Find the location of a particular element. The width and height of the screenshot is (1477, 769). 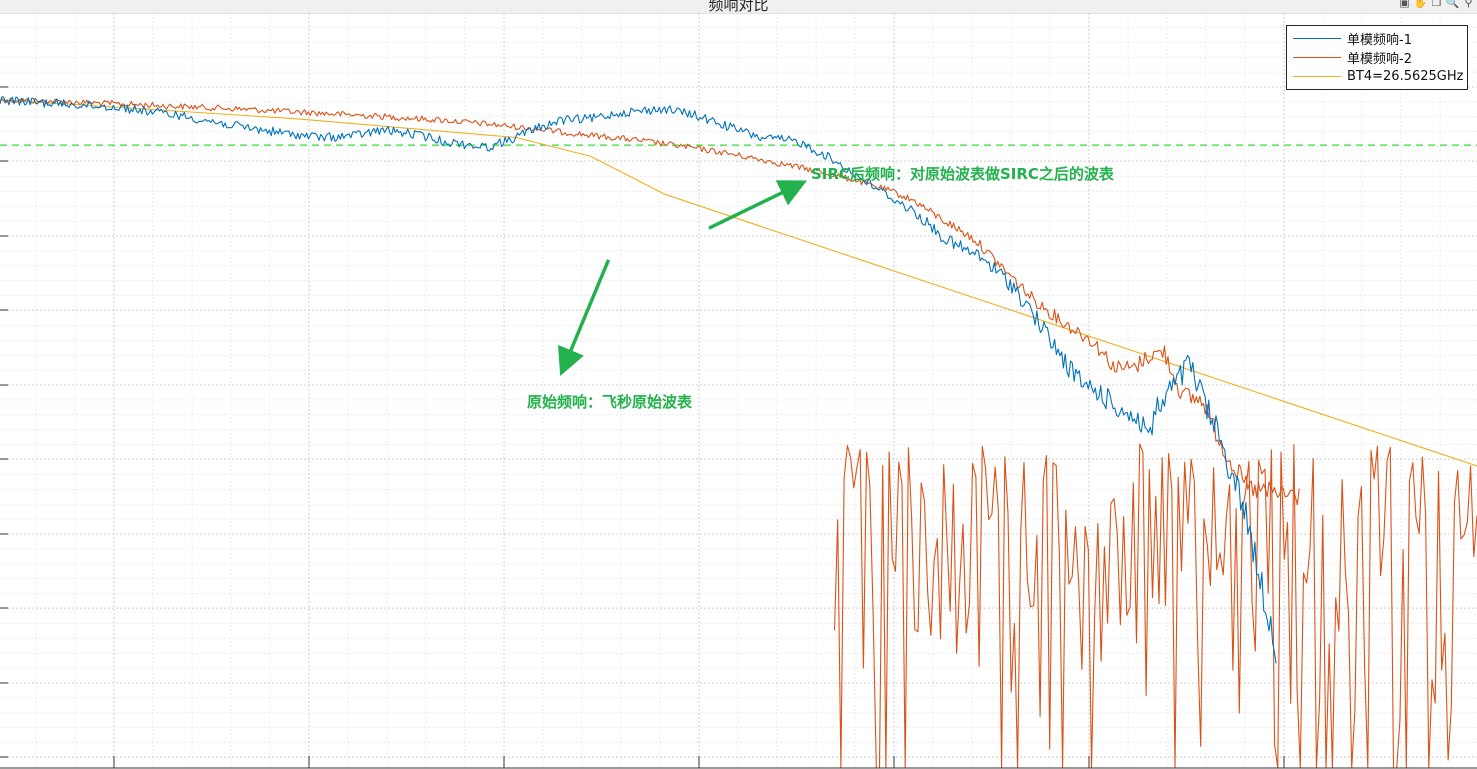

legend-item-3: BT4=26.5625GHz is located at coordinates (1378, 76).